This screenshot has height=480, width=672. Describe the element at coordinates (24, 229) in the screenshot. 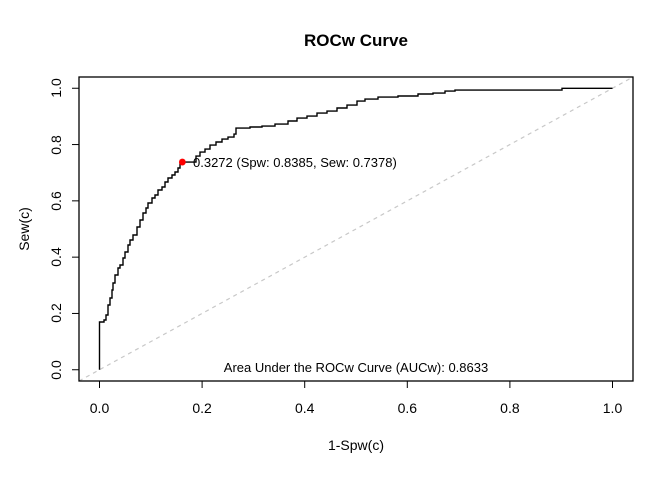

I see `y-axis-title-text: Sew(c)` at that location.